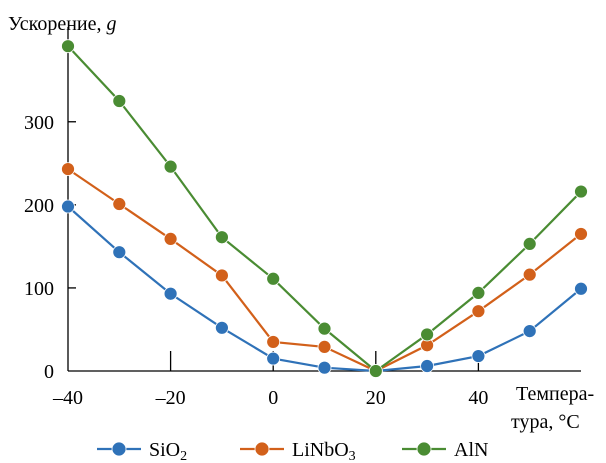 Image resolution: width=606 pixels, height=463 pixels. What do you see at coordinates (183, 456) in the screenshot?
I see `legend-label-subscript: 2` at bounding box center [183, 456].